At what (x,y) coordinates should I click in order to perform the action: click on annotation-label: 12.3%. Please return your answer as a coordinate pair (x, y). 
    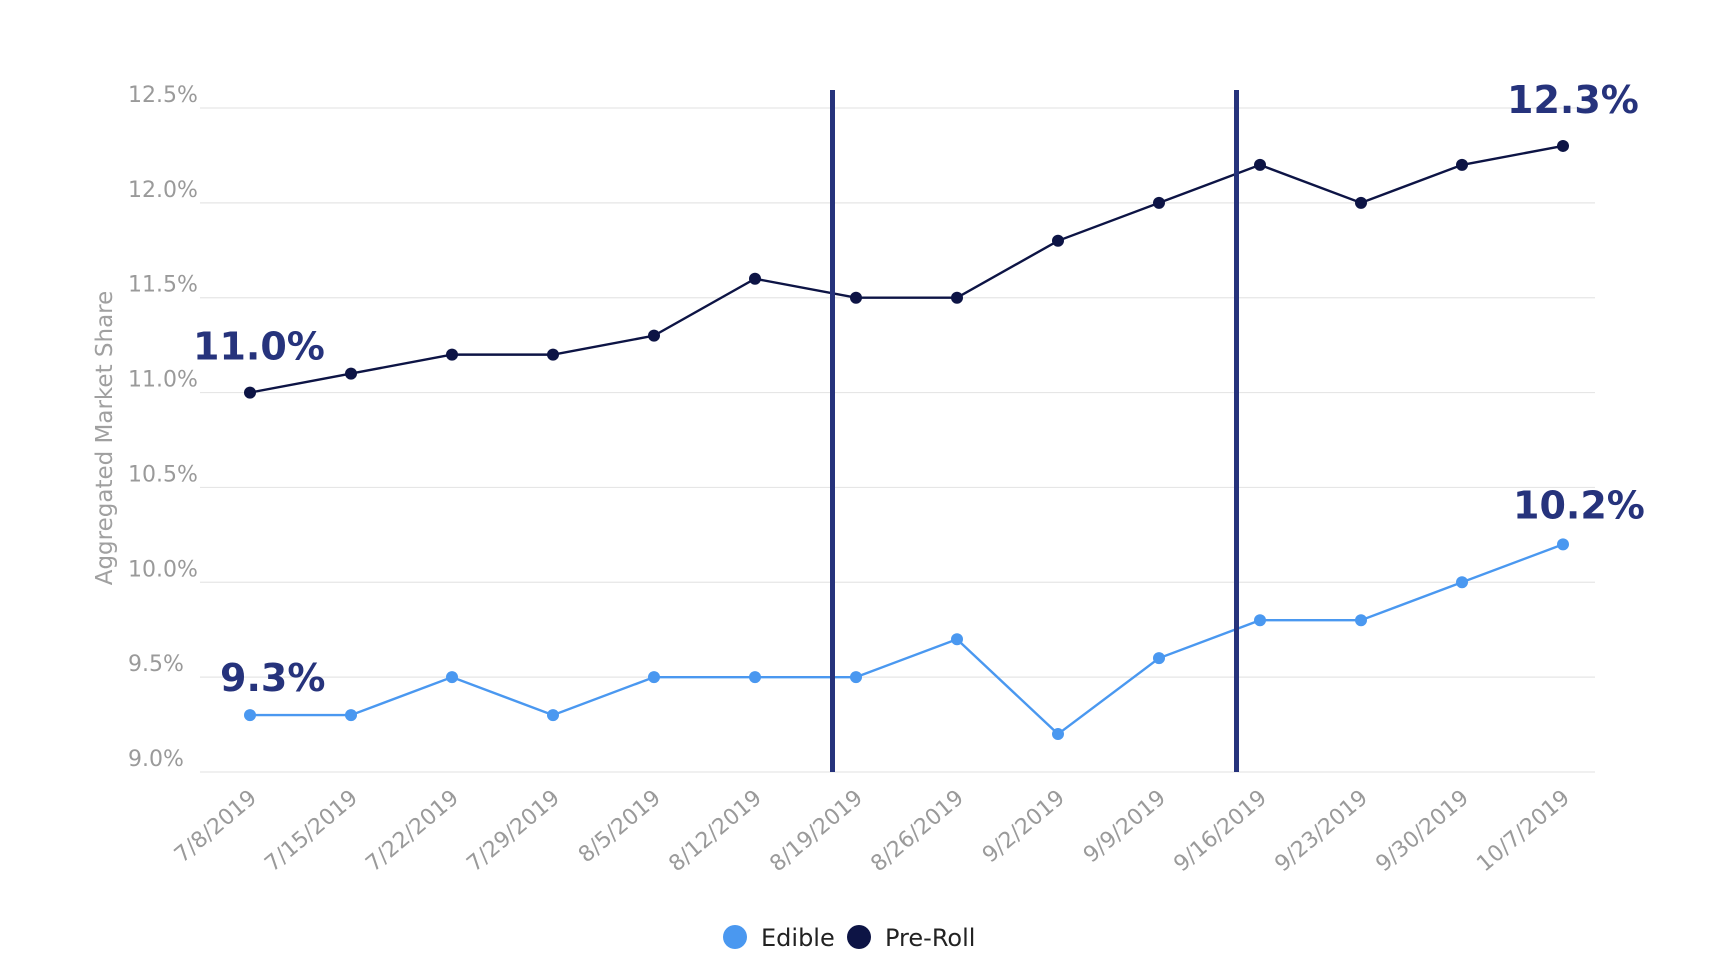
    Looking at the image, I should click on (1573, 100).